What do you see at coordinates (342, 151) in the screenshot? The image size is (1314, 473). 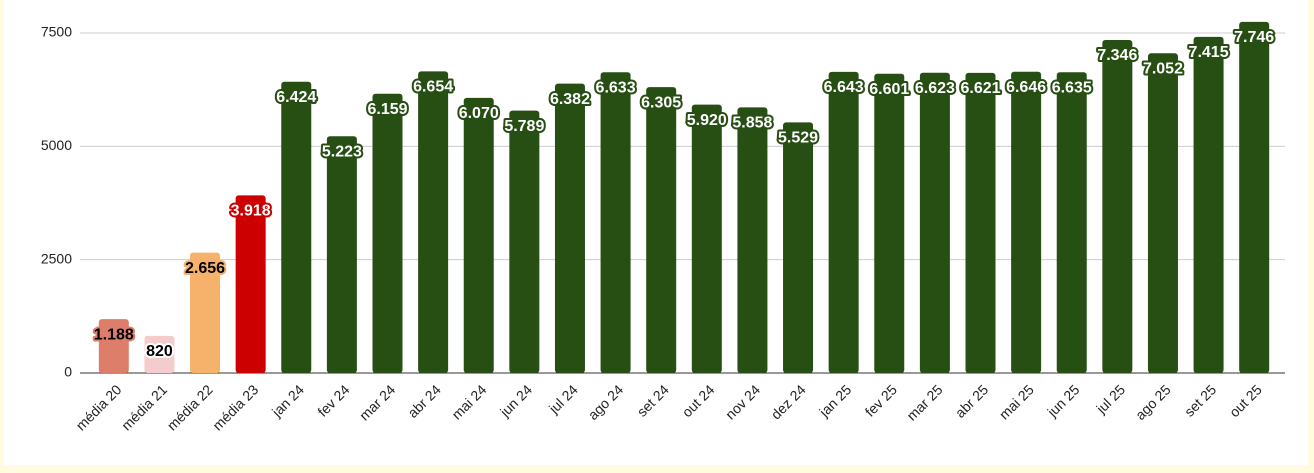 I see `value-label: 5.223` at bounding box center [342, 151].